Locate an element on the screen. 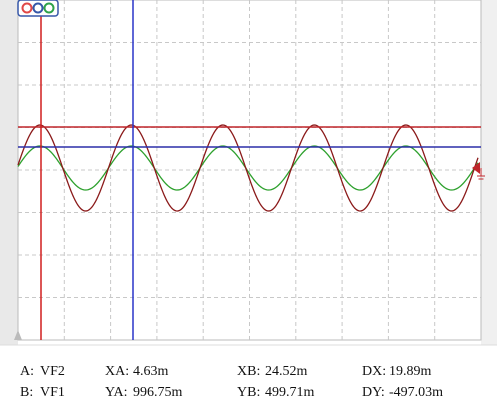 The height and width of the screenshot is (418, 497). readout-value: 499.71m is located at coordinates (290, 392).